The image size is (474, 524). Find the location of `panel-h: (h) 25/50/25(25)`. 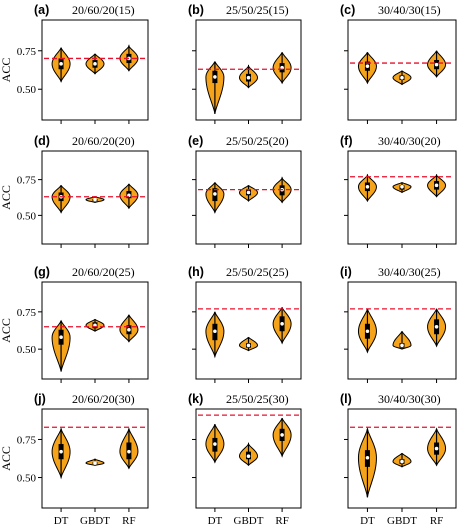

panel-h: (h) 25/50/25(25) is located at coordinates (245, 324).